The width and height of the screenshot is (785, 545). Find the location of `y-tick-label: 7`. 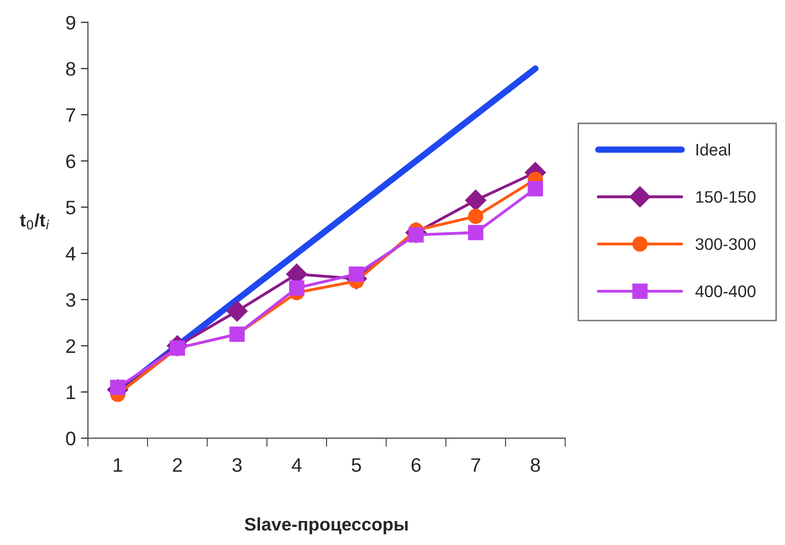

y-tick-label: 7 is located at coordinates (71, 115).